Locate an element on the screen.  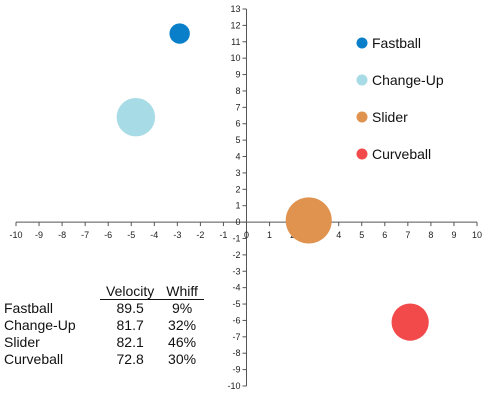
stats-header-row: Velocity Whiff is located at coordinates (104, 292).